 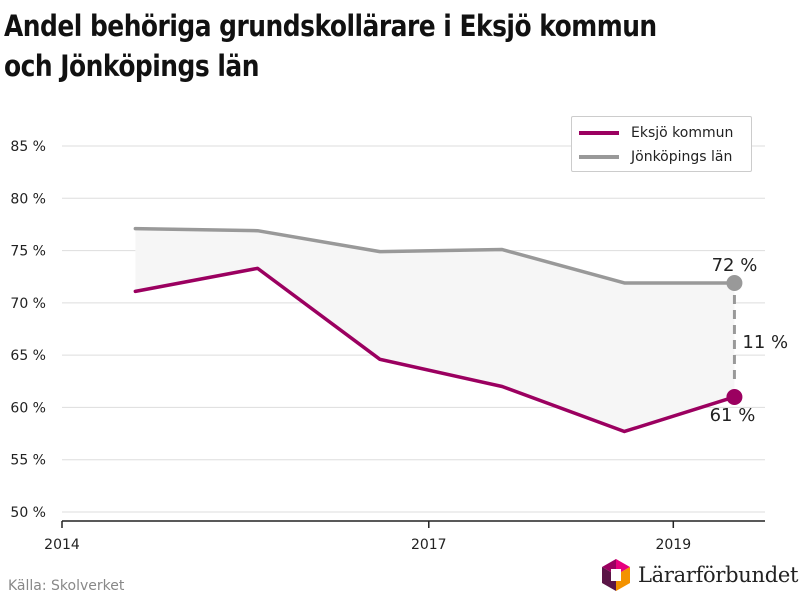 I want to click on hexagon-logo-icon, so click(x=616, y=575).